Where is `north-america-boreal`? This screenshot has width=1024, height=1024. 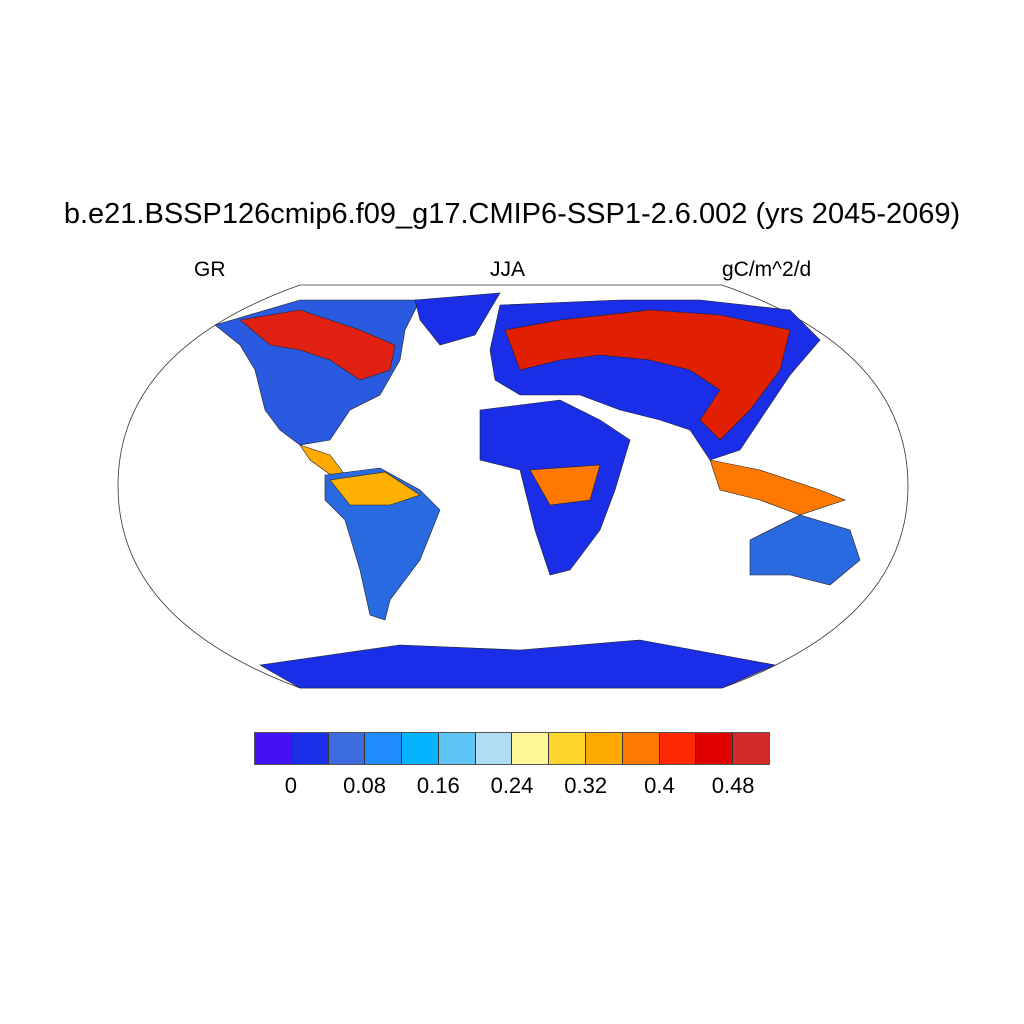
north-america-boreal is located at coordinates (317, 345).